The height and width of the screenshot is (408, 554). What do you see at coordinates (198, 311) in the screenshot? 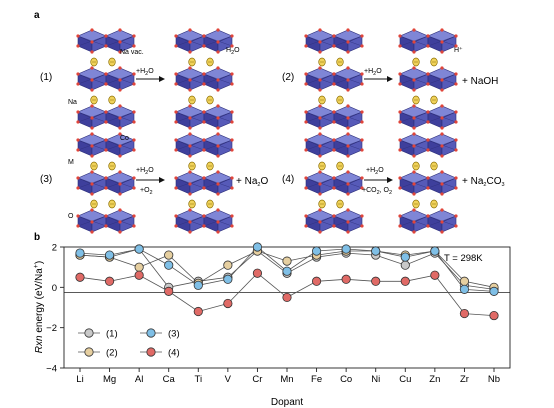
I see `point-series-4-ti` at bounding box center [198, 311].